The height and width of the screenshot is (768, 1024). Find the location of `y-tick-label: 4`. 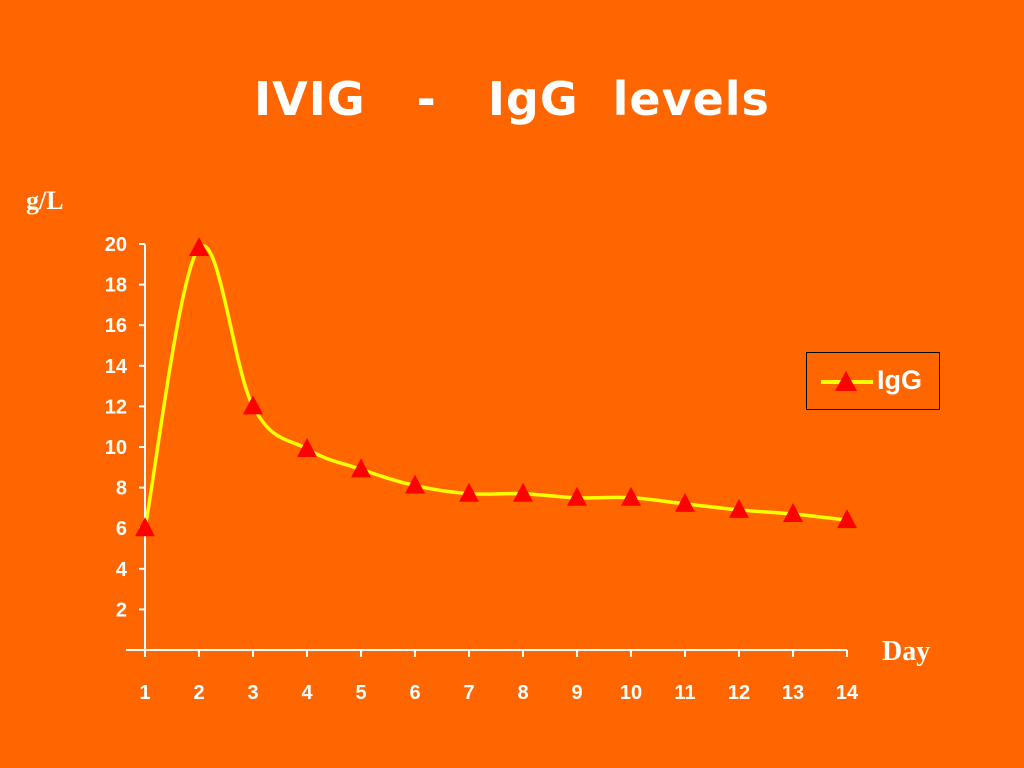

y-tick-label: 4 is located at coordinates (122, 570).